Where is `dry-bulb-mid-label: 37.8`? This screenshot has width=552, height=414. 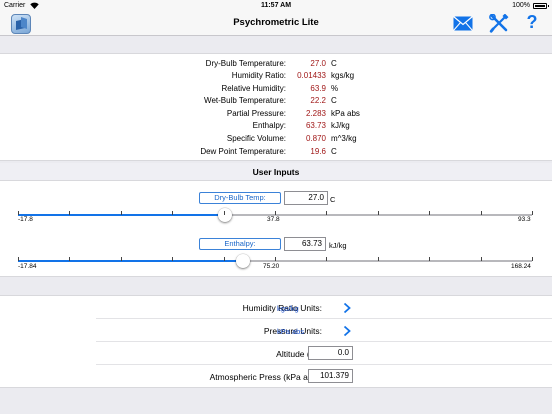
dry-bulb-mid-label: 37.8 is located at coordinates (273, 219).